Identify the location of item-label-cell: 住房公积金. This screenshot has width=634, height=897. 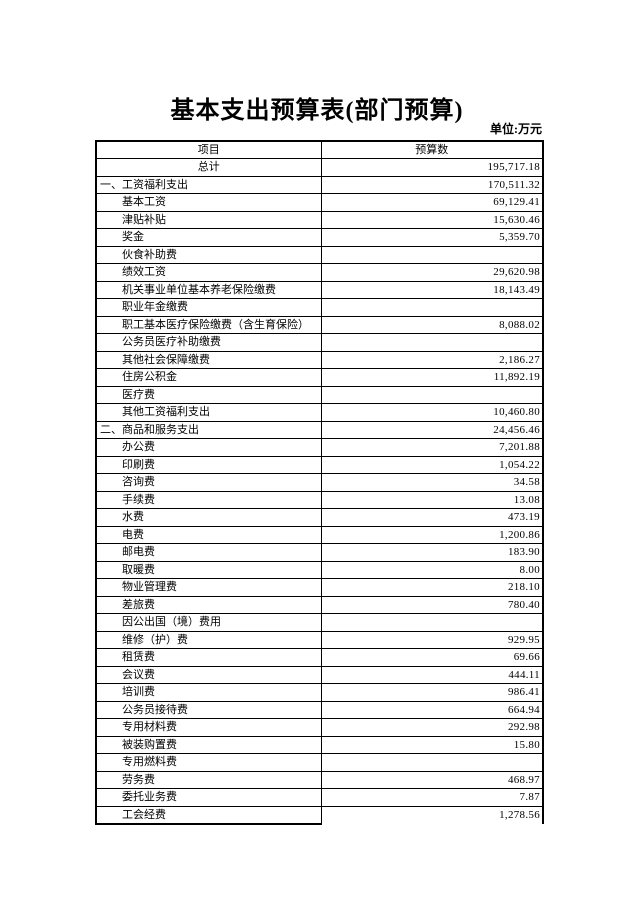
(208, 377).